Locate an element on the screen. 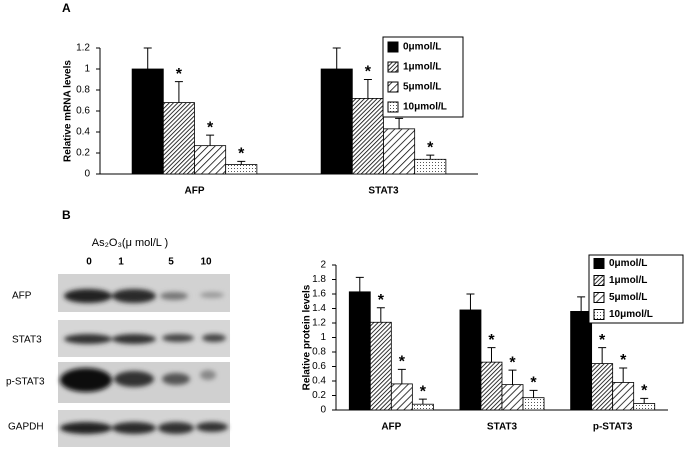  dose-label: 5 is located at coordinates (171, 262).